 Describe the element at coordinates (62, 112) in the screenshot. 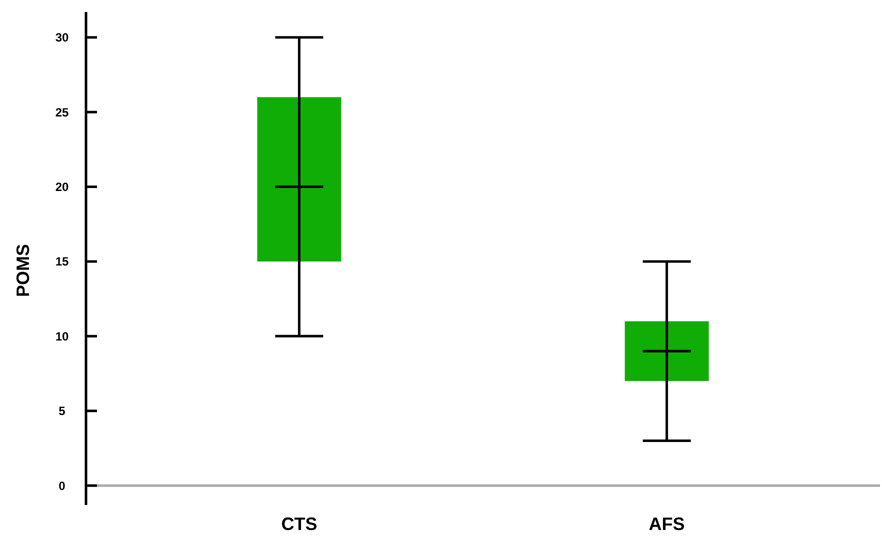

I see `y-tick-label: 25` at that location.